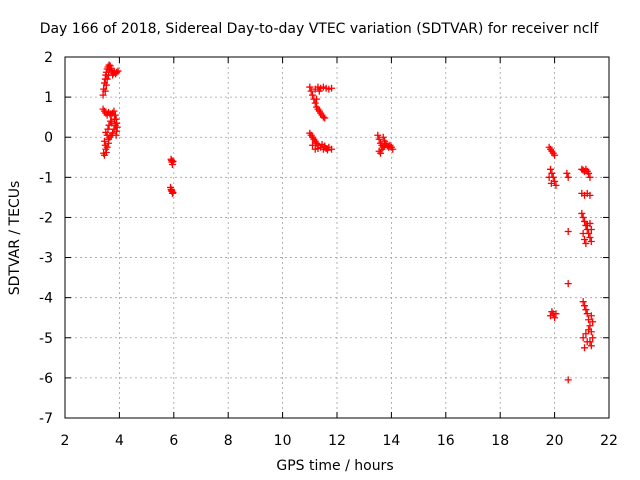 Image resolution: width=640 pixels, height=480 pixels. Describe the element at coordinates (48, 138) in the screenshot. I see `y-tick-label: 0` at that location.